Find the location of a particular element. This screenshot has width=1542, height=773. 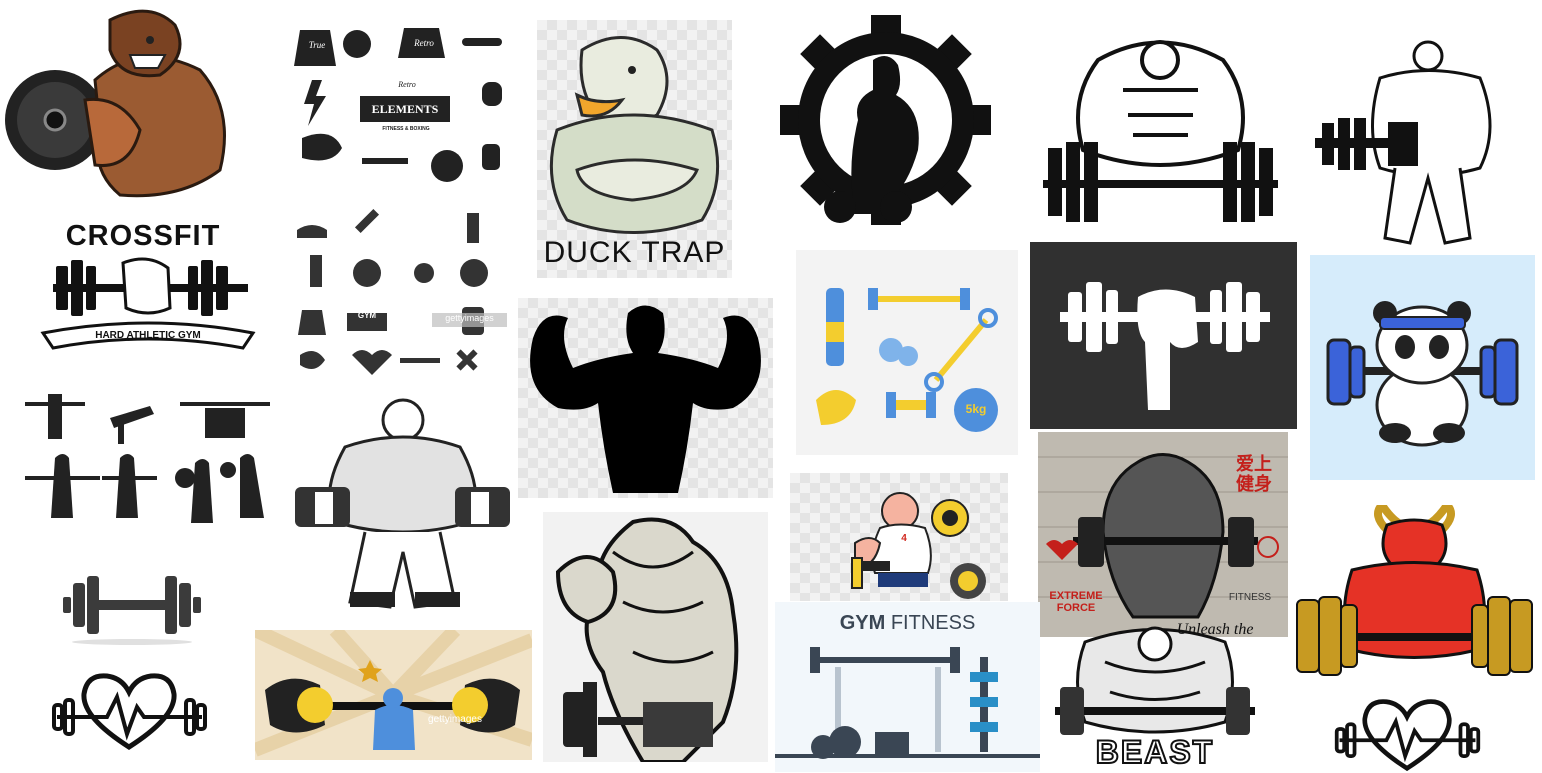

image-tile-crossfit: CROSSFIT HARD ATHLETIC GYM is located at coordinates (150, 285).